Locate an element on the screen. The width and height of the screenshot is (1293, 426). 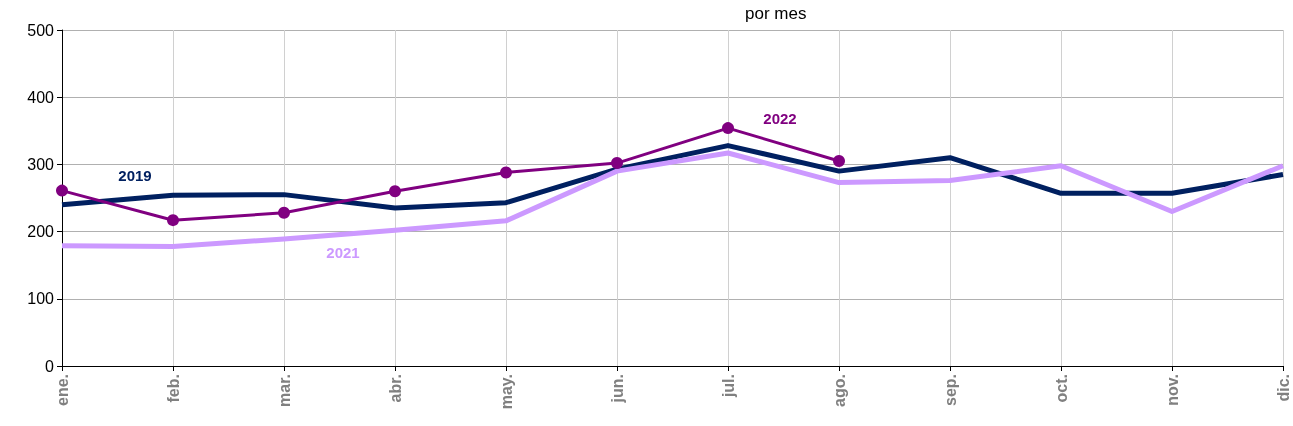
x-tick-label: jul. is located at coordinates (728, 386).